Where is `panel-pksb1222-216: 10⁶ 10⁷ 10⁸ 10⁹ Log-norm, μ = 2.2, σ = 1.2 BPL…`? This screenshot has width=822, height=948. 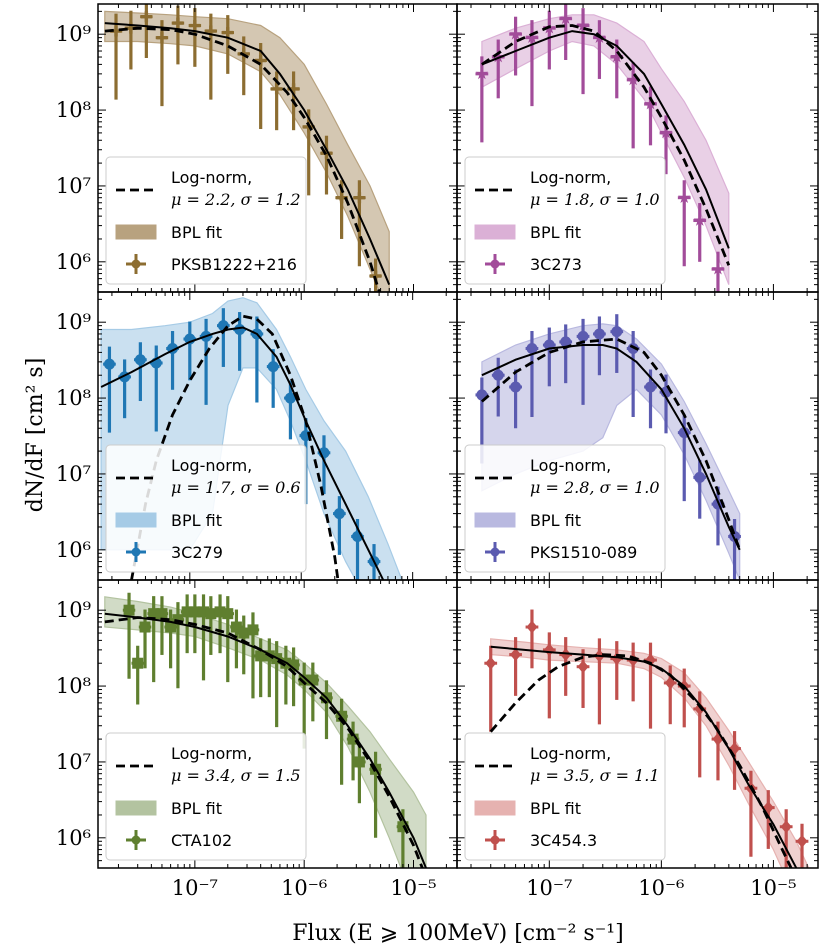 panel-pksb1222-216: 10⁶ 10⁷ 10⁸ 10⁹ Log-norm, μ = 2.2, σ = 1.2 BPL… is located at coordinates (257, 148).